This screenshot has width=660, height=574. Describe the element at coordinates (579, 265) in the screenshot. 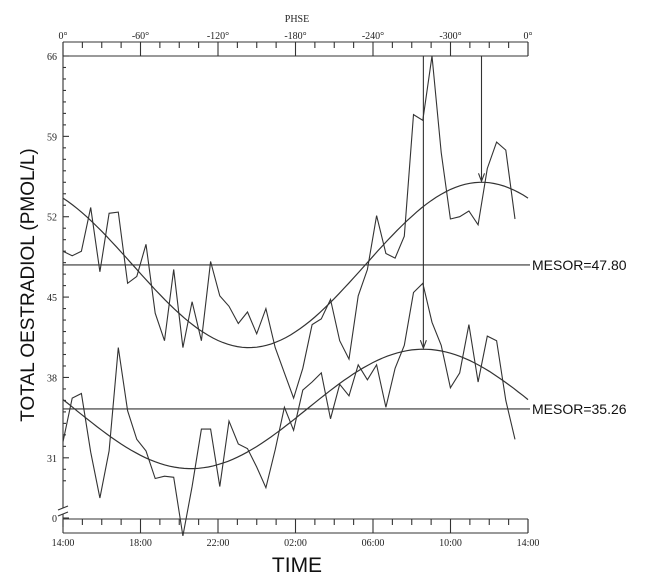

I see `mesor-label-1: MESOR=47.80` at that location.